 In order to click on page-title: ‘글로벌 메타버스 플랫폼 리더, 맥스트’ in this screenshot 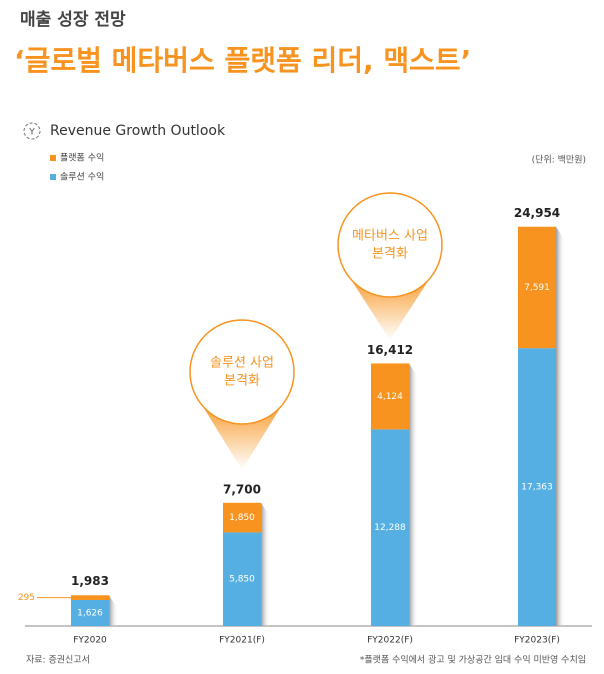, I will do `click(242, 60)`.